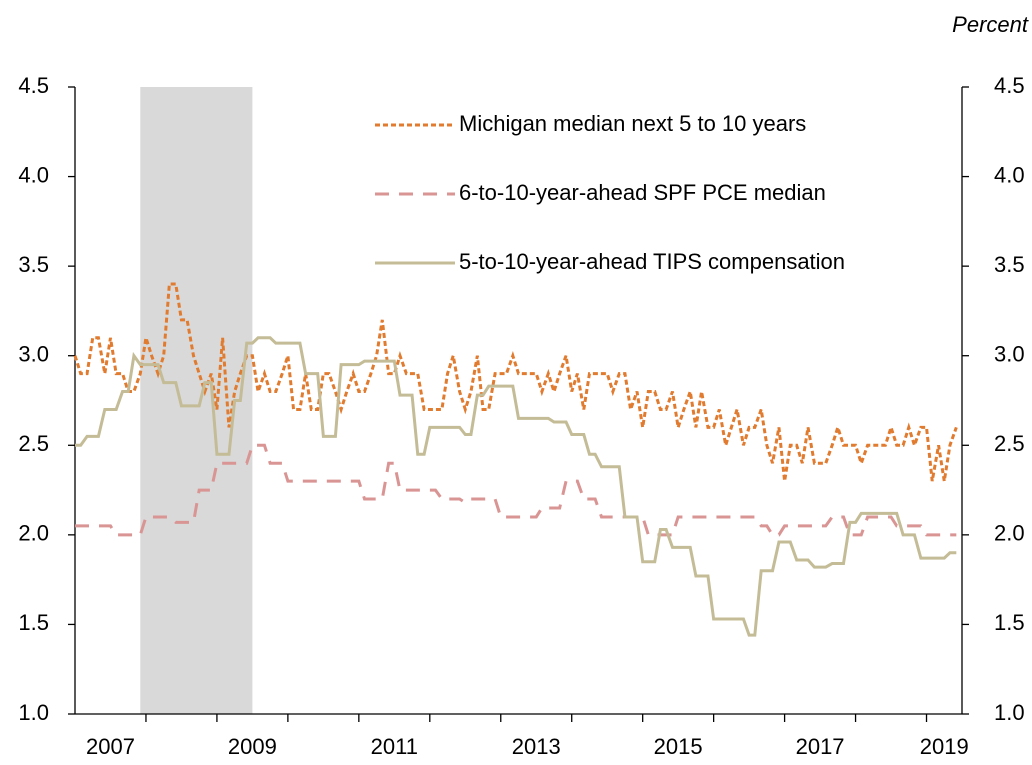 This screenshot has width=1032, height=765. Describe the element at coordinates (252, 746) in the screenshot. I see `x-tick-label: 2009` at that location.